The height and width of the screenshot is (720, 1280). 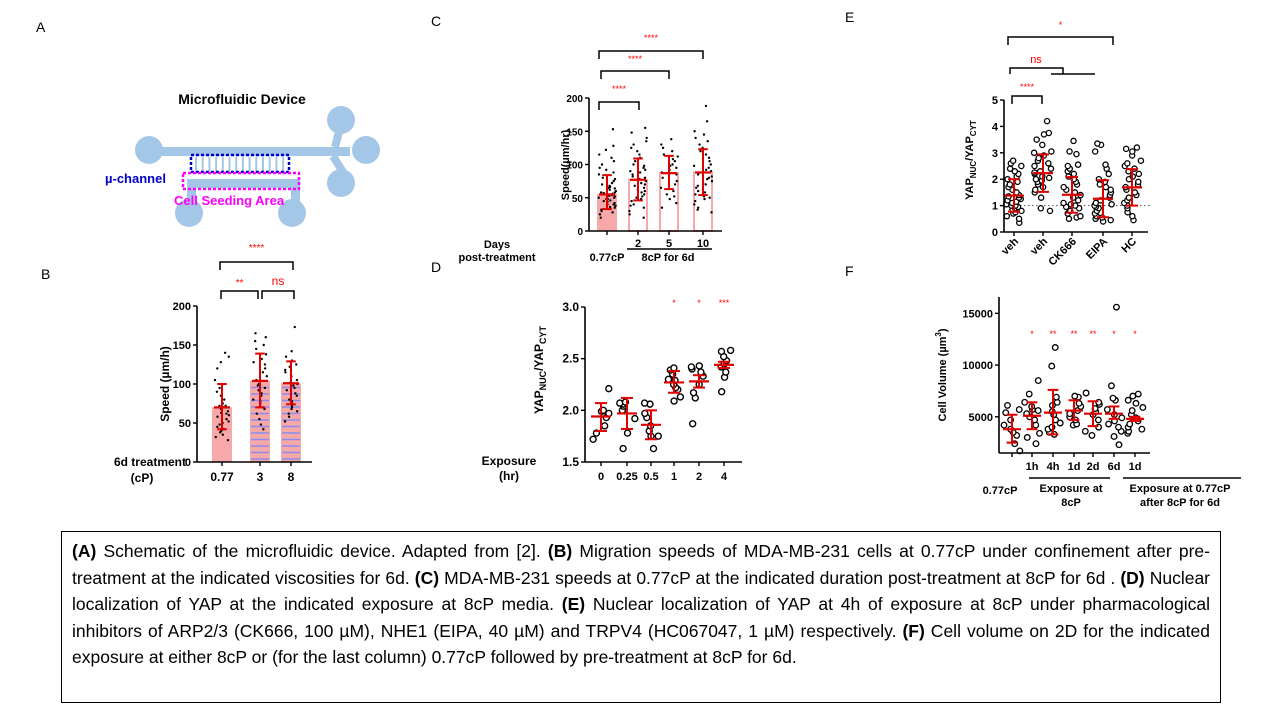 What do you see at coordinates (1180, 489) in the screenshot?
I see `group-label-line1: Exposure at 0.77cP` at bounding box center [1180, 489].